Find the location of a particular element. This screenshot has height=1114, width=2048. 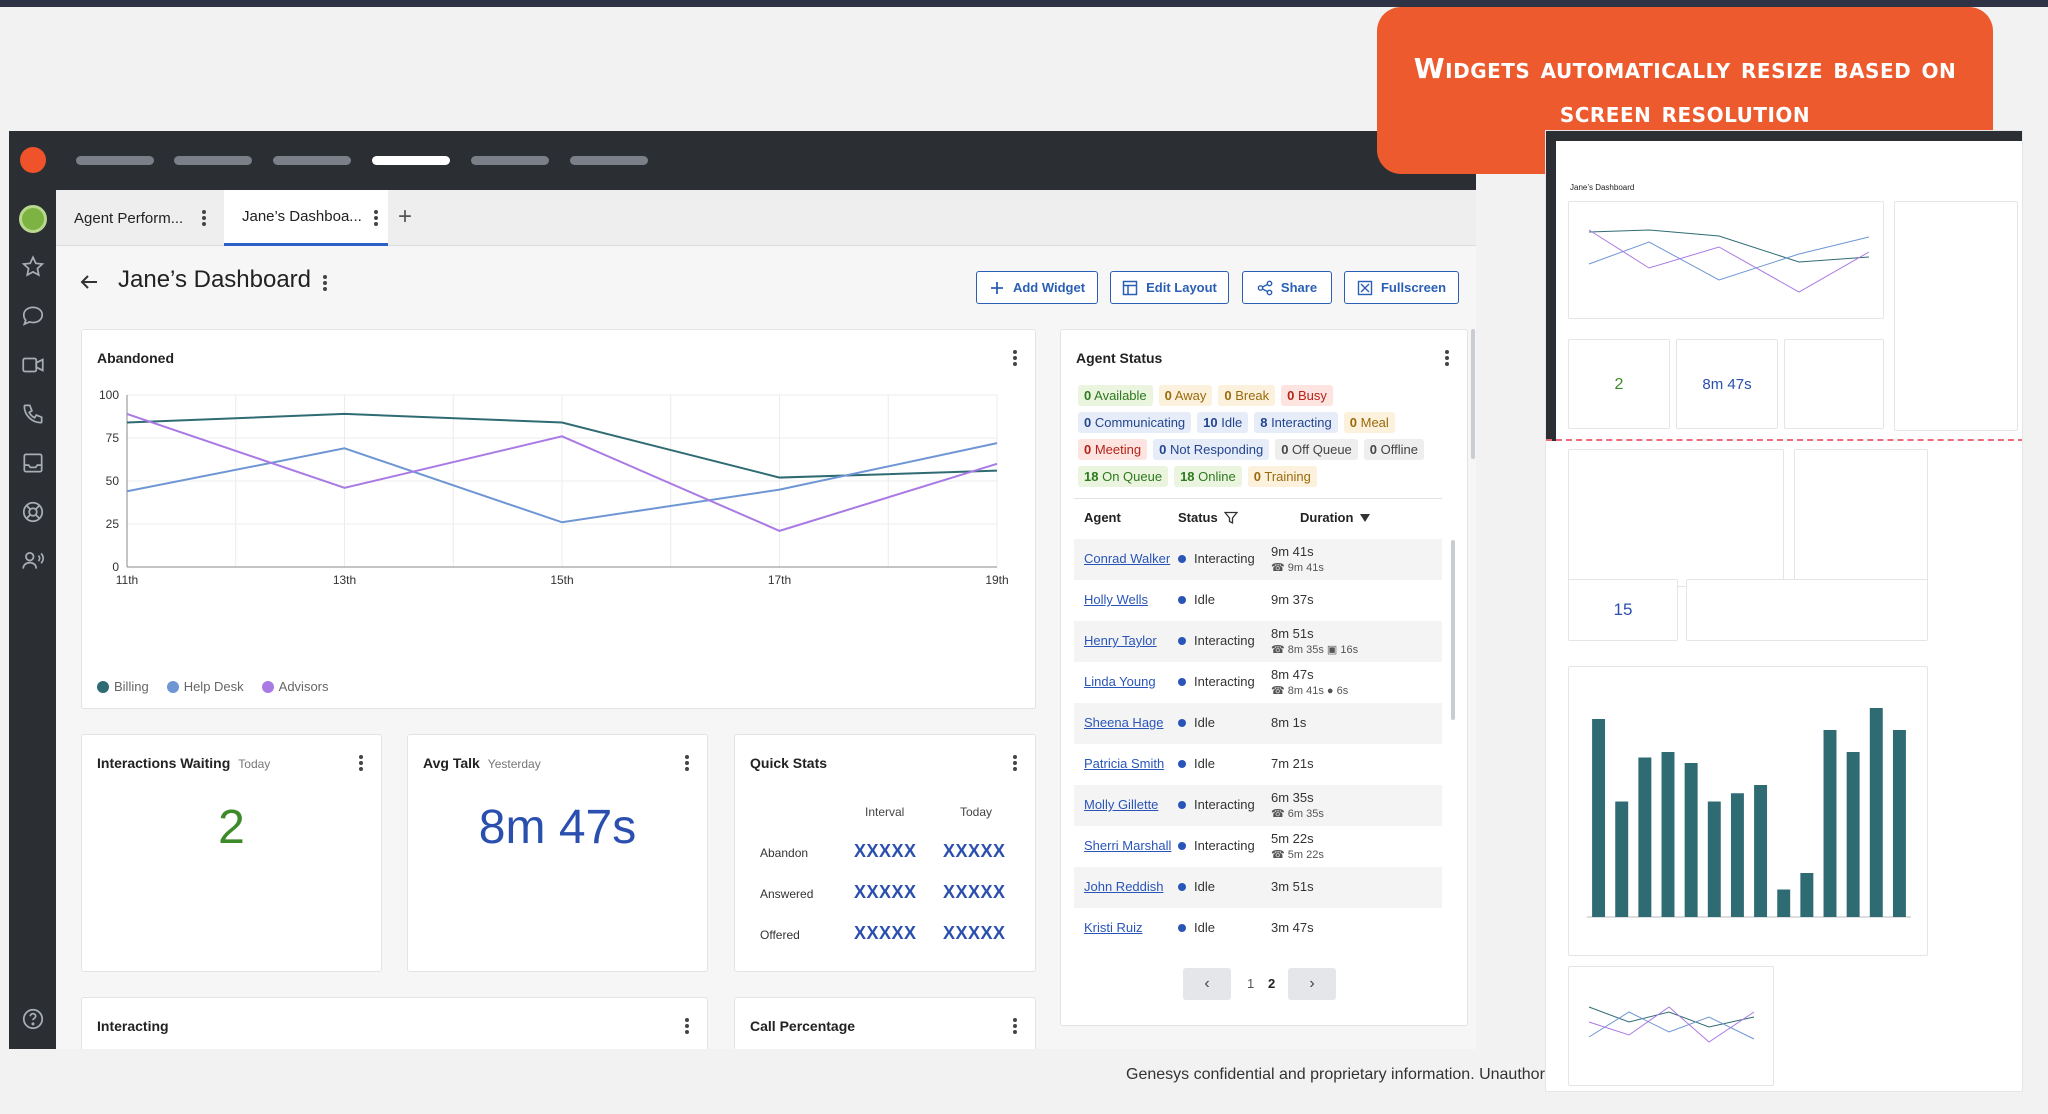

edit-layout-button: Edit Layout is located at coordinates (1169, 287).